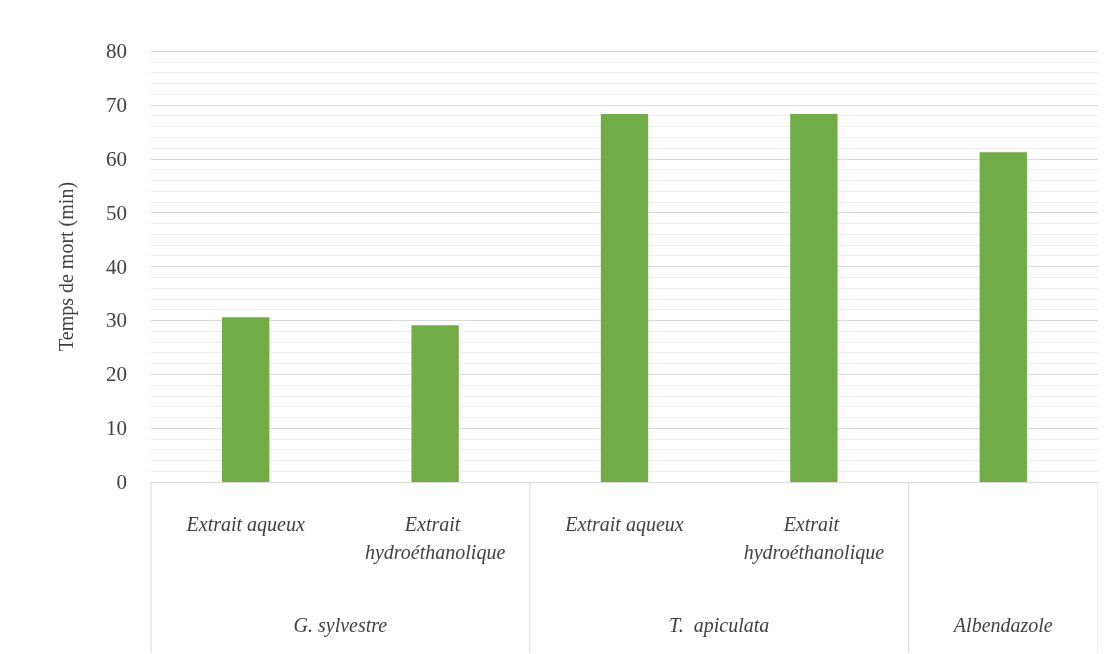  What do you see at coordinates (116, 158) in the screenshot?
I see `y-tick-label: 60` at bounding box center [116, 158].